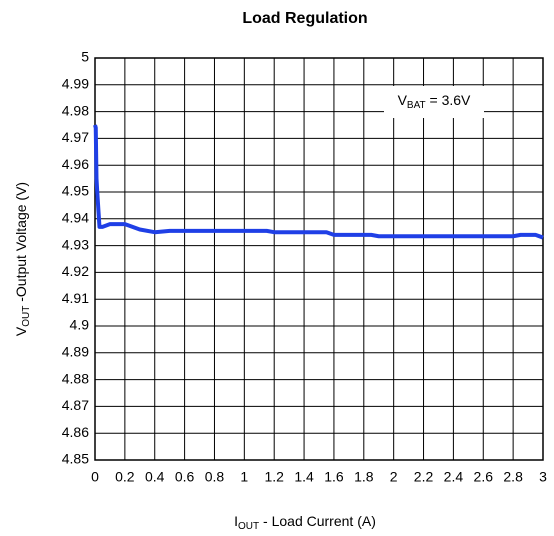  I want to click on x-tick-label: 1.4, so click(304, 477).